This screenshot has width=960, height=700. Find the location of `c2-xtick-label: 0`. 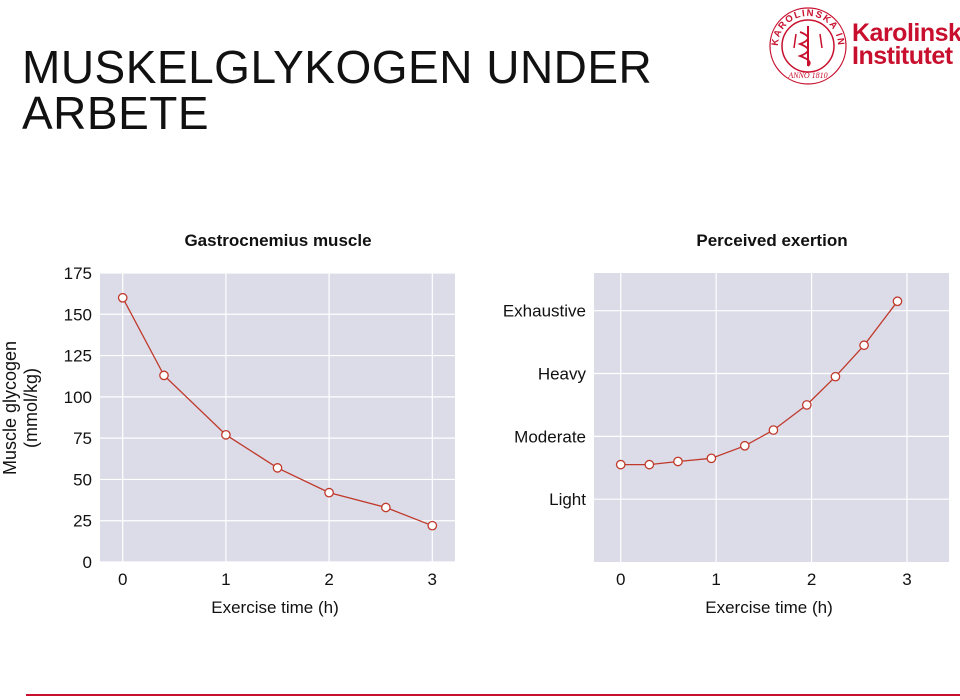

c2-xtick-label: 0 is located at coordinates (620, 579).